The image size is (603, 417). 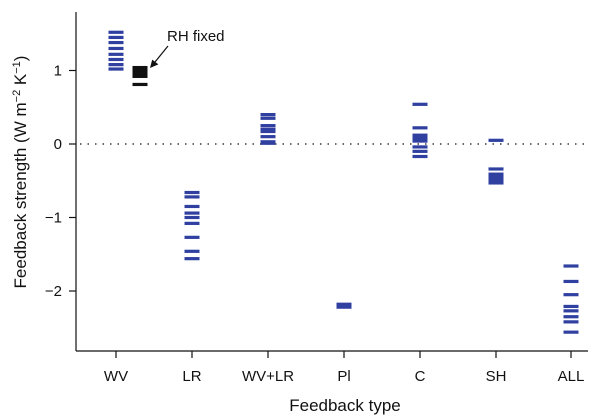 I want to click on x-tick-label: LR, so click(x=191, y=376).